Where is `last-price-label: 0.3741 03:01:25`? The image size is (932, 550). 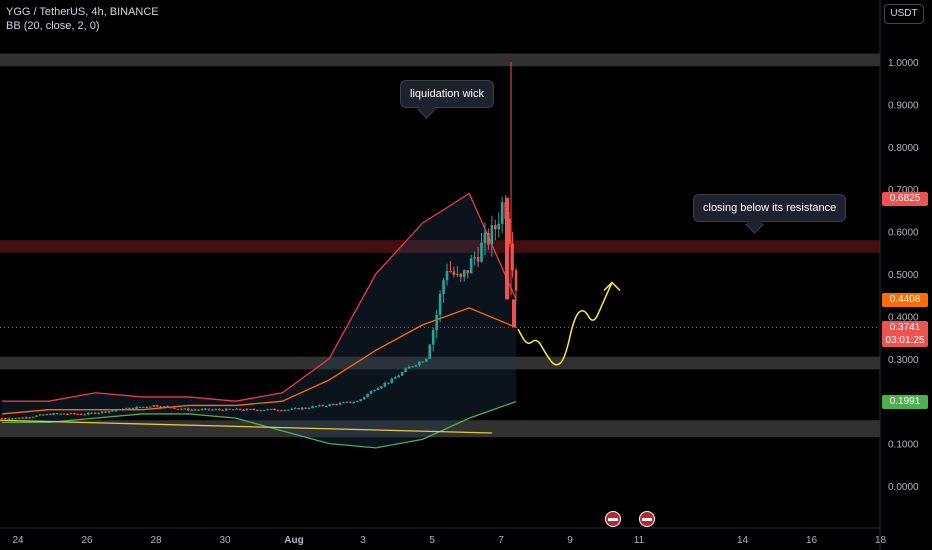 last-price-label: 0.3741 03:01:25 is located at coordinates (905, 334).